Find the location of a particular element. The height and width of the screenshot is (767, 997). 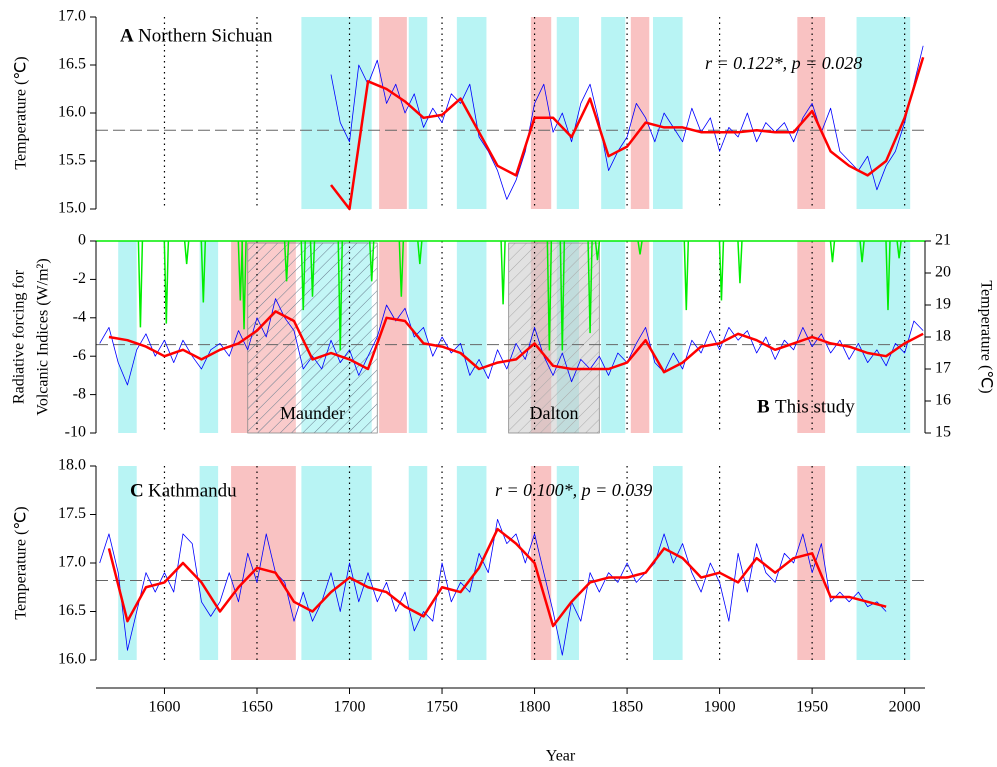

panel-letter: A is located at coordinates (127, 35).